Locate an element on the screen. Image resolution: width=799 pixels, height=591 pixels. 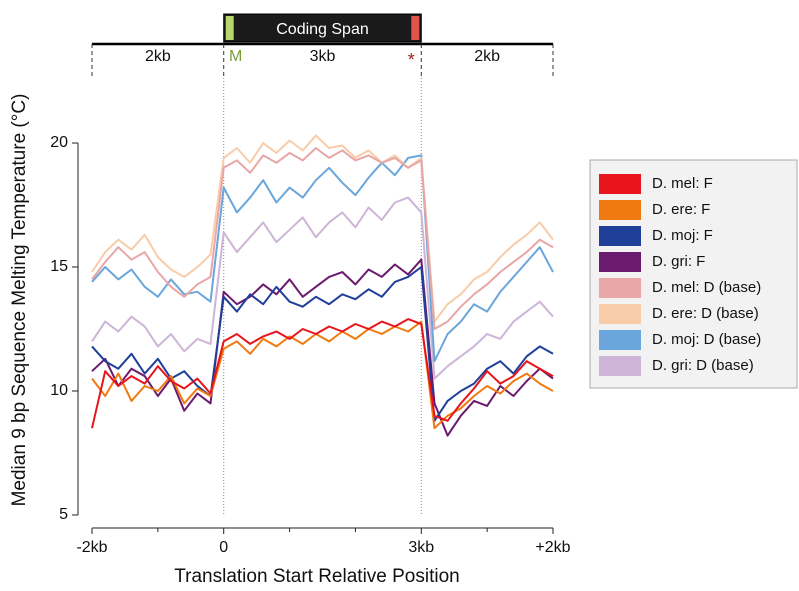
x-tick-label: +2kb is located at coordinates (552, 547).